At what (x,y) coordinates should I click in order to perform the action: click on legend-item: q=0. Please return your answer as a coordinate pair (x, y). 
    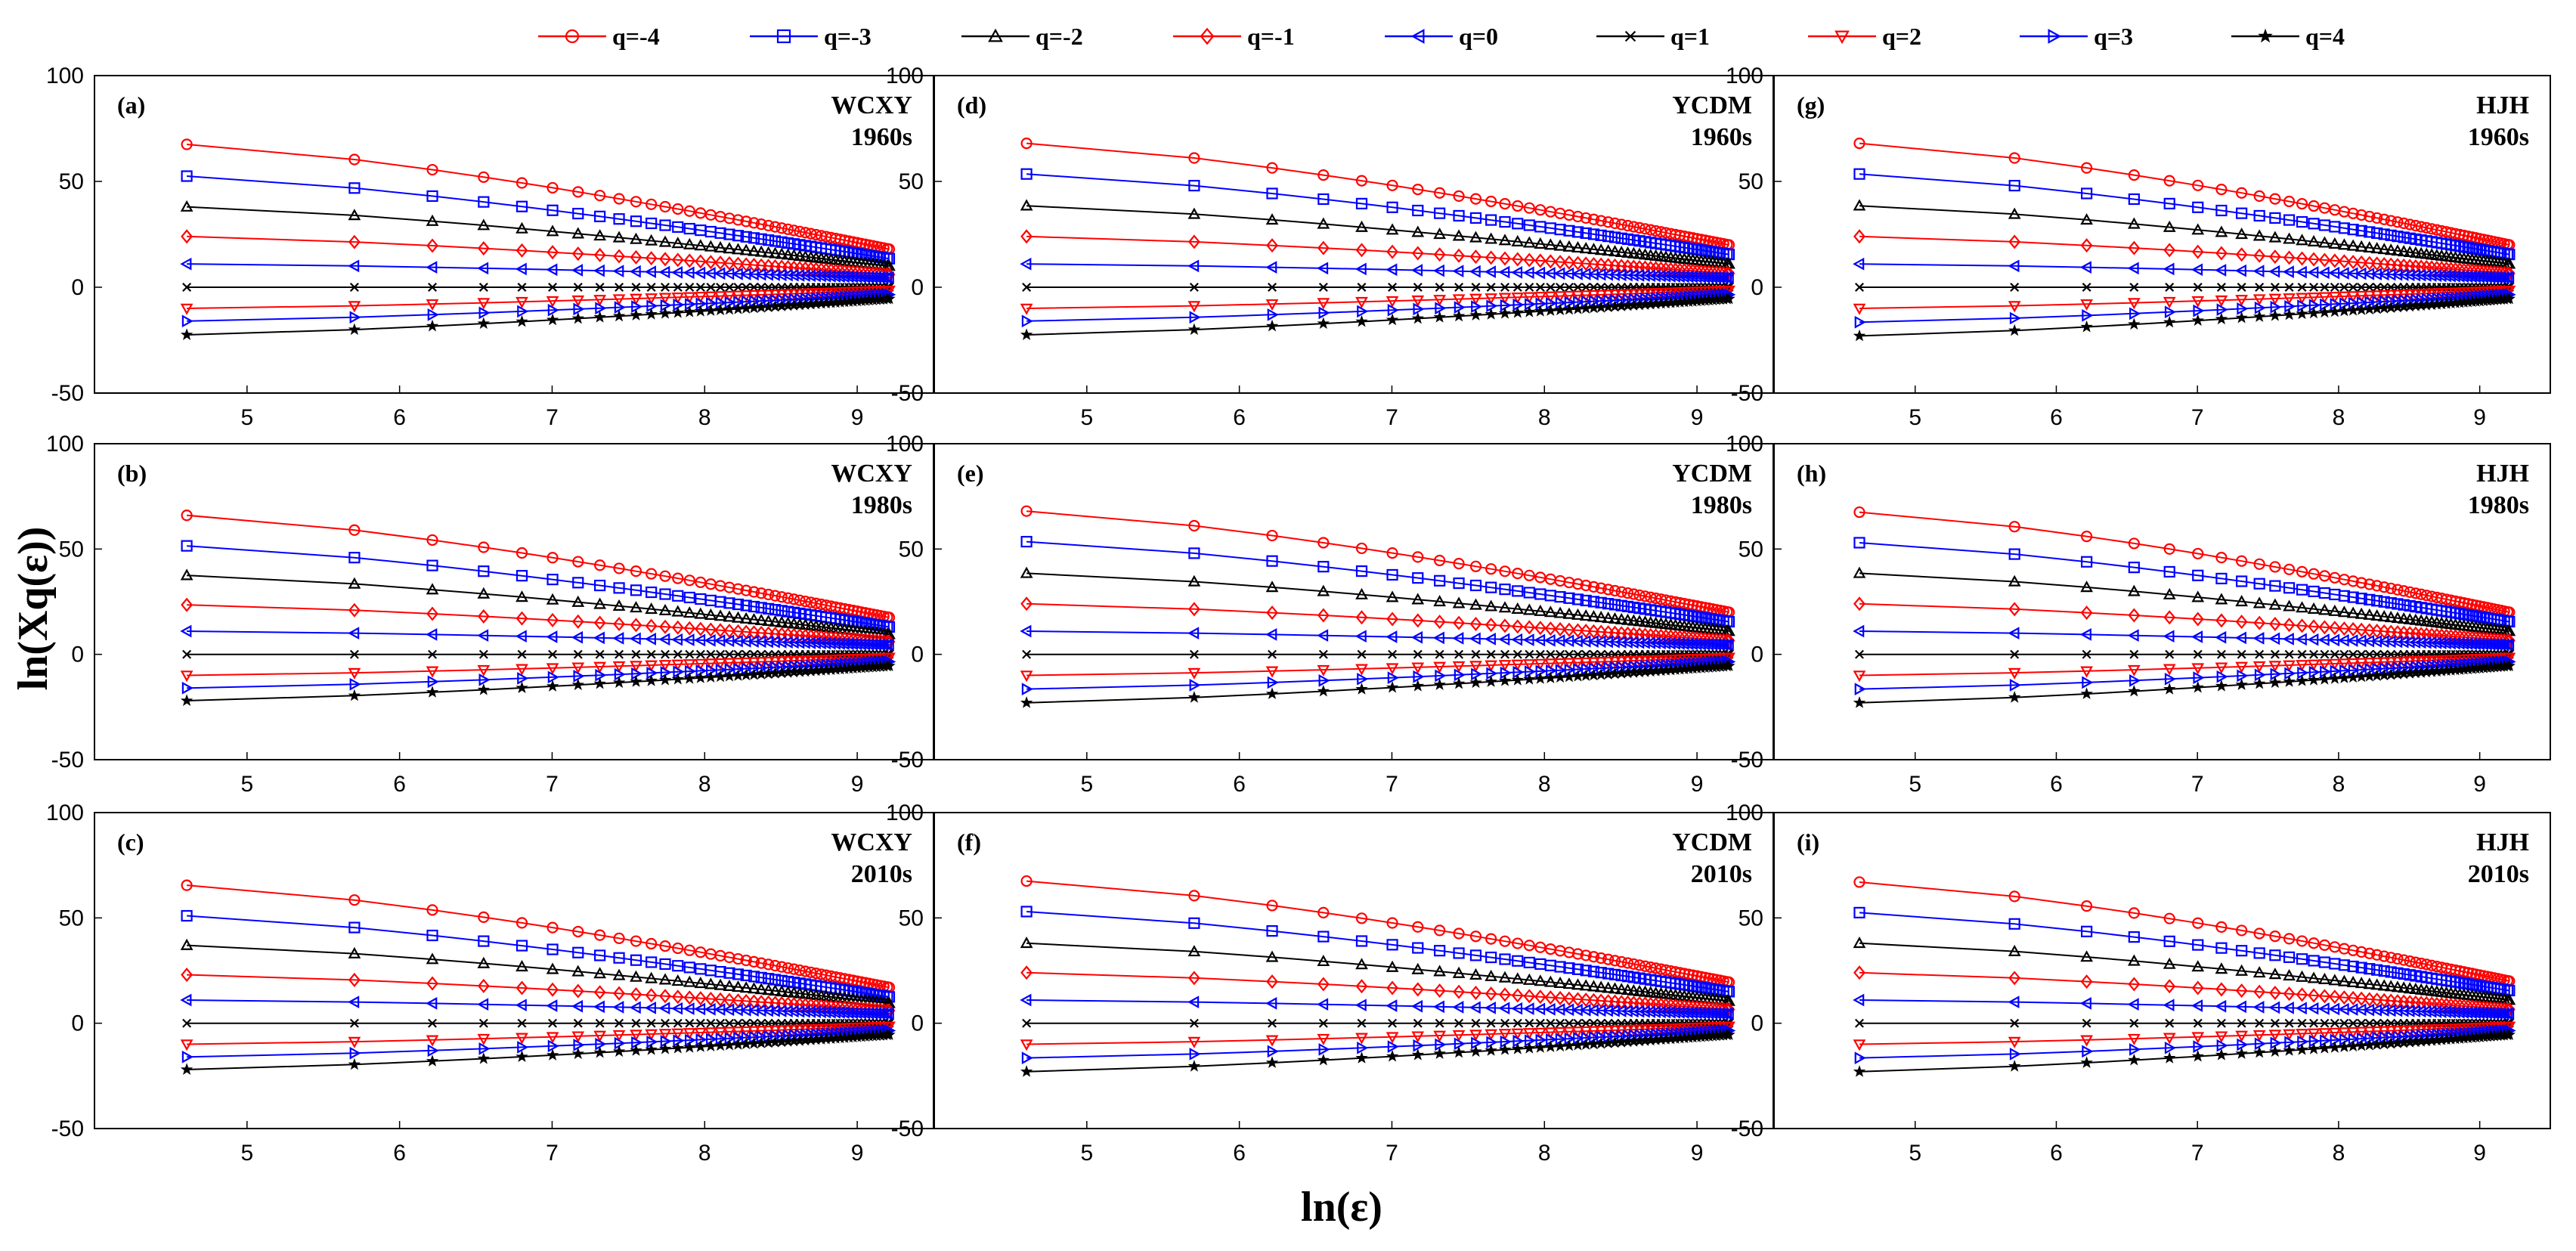
    Looking at the image, I should click on (1441, 36).